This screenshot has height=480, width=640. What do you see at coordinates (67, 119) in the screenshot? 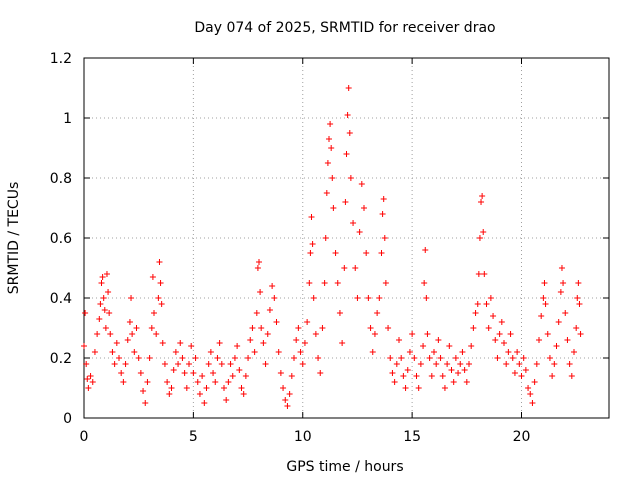
I see `y-tick-label: 1` at bounding box center [67, 119].